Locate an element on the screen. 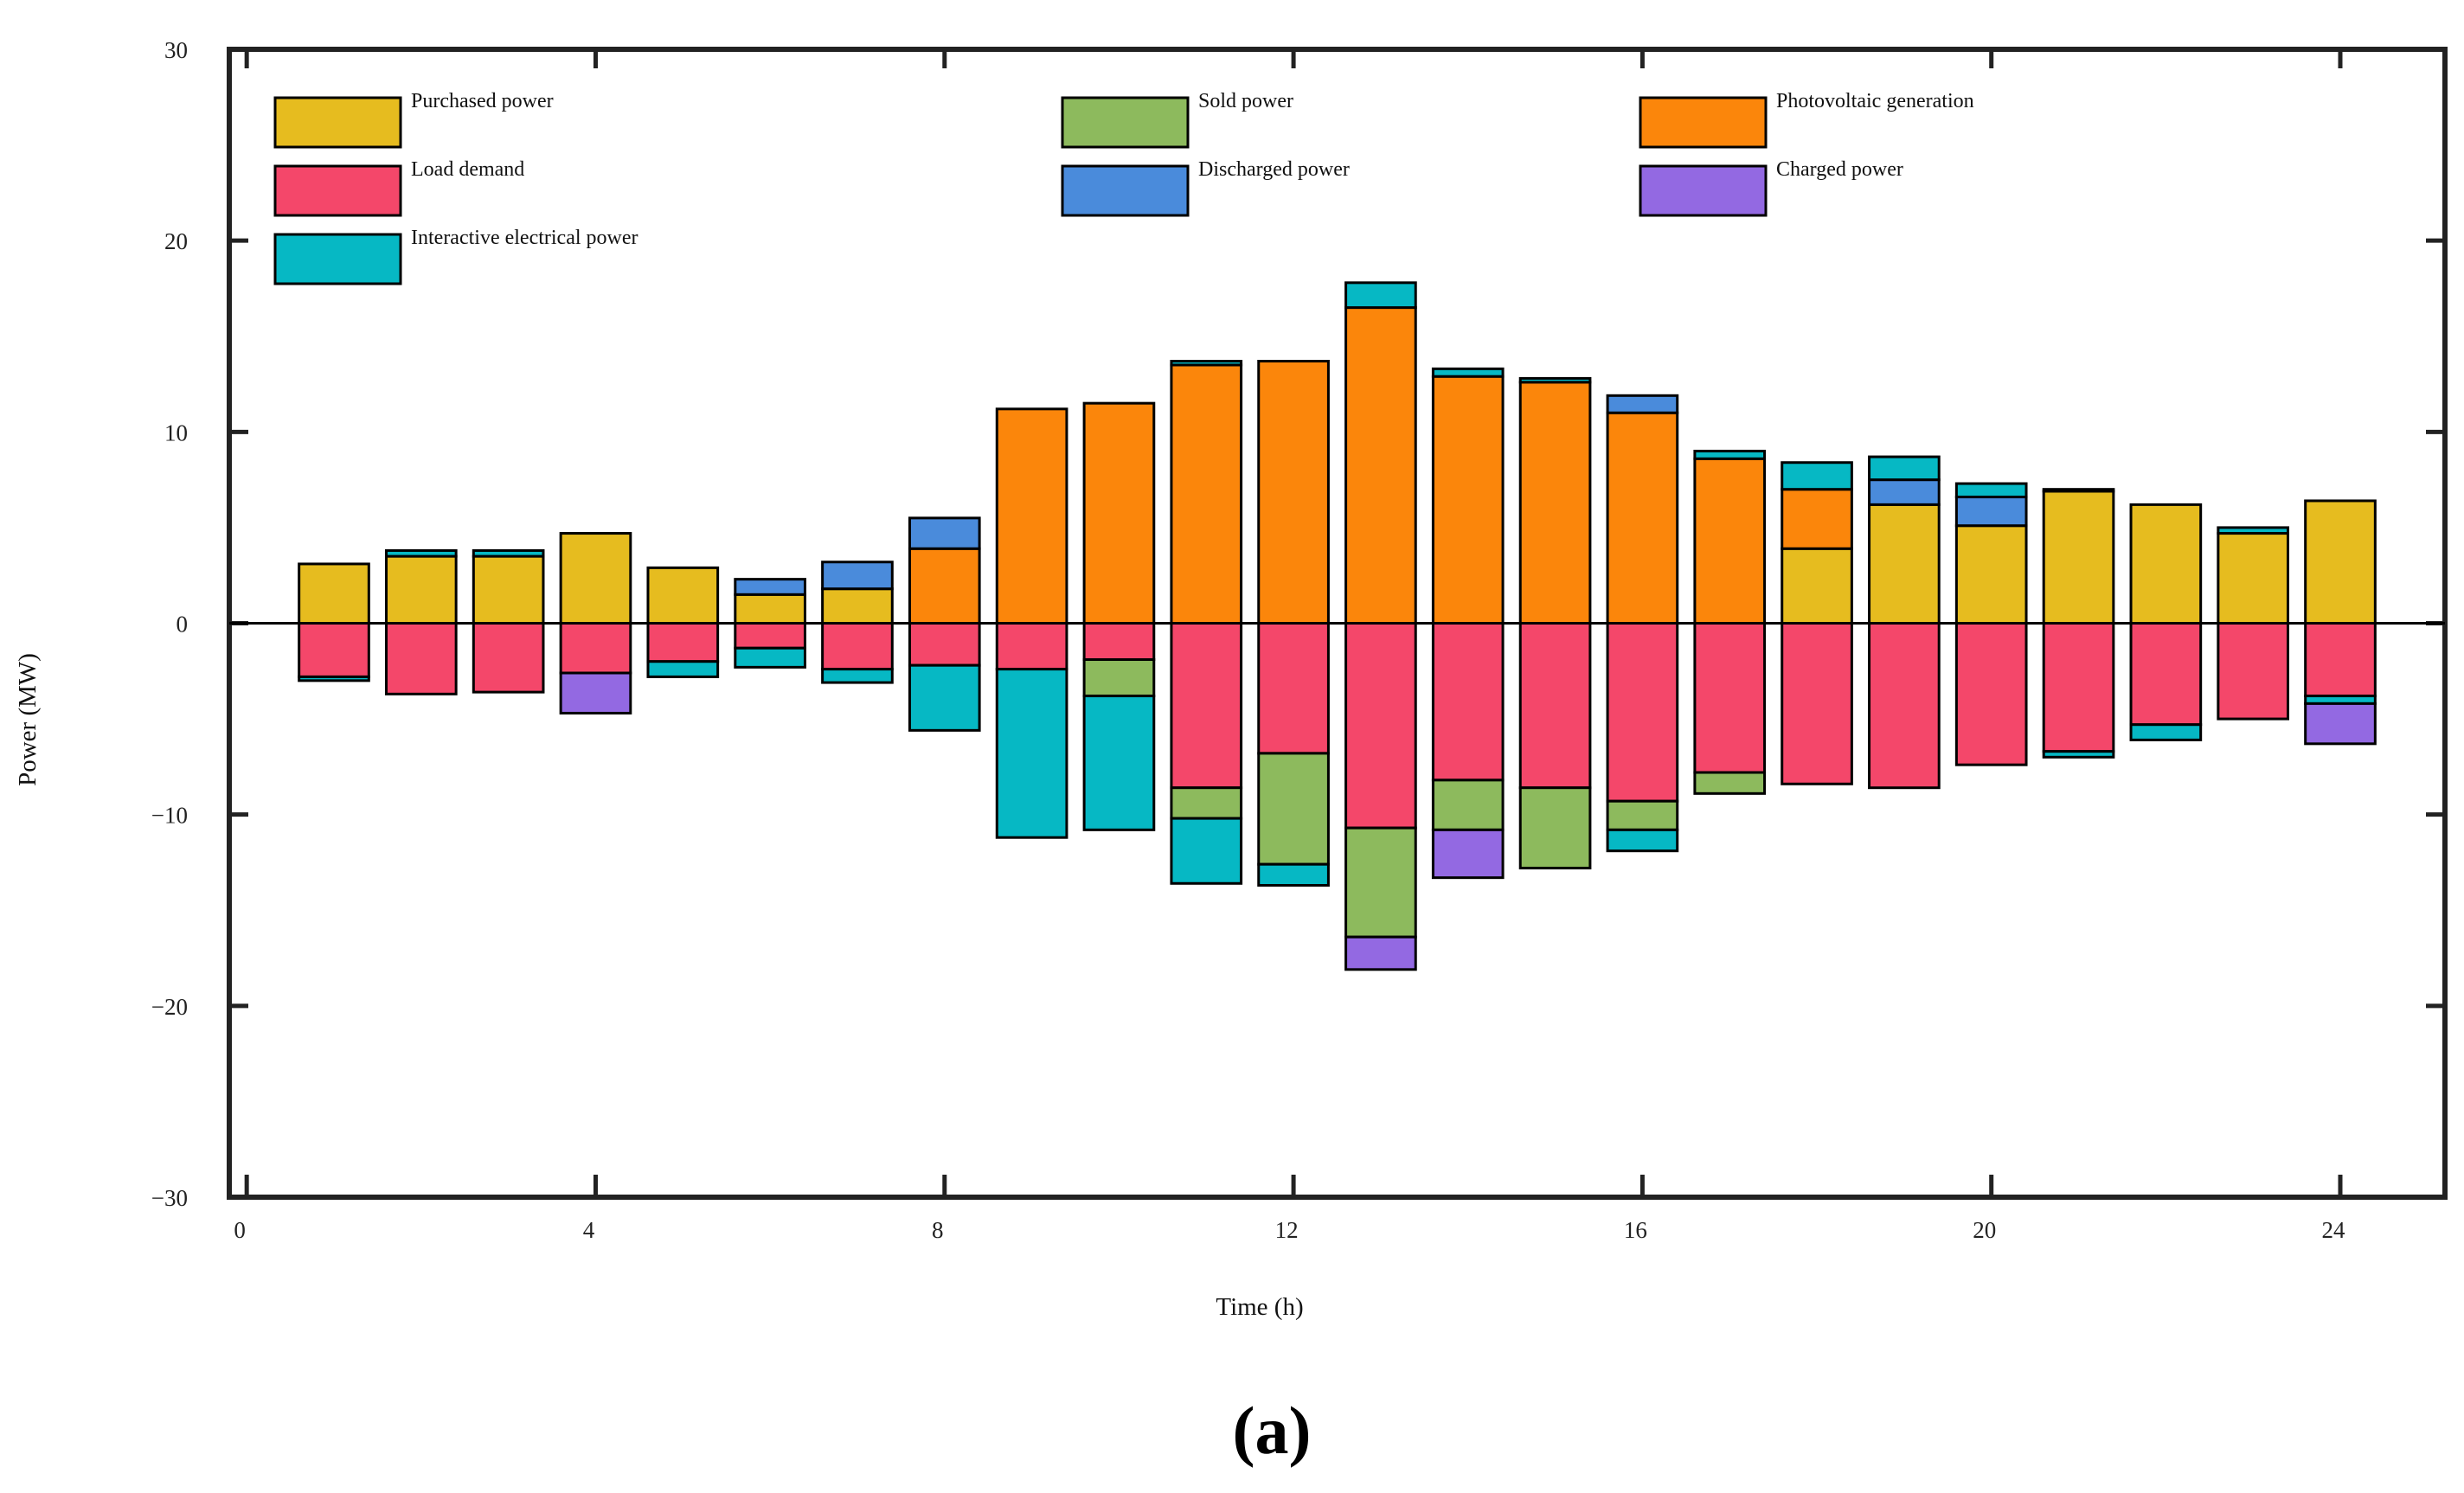 Image resolution: width=2464 pixels, height=1493 pixels. bar-load-demand-h11 is located at coordinates (1207, 706).